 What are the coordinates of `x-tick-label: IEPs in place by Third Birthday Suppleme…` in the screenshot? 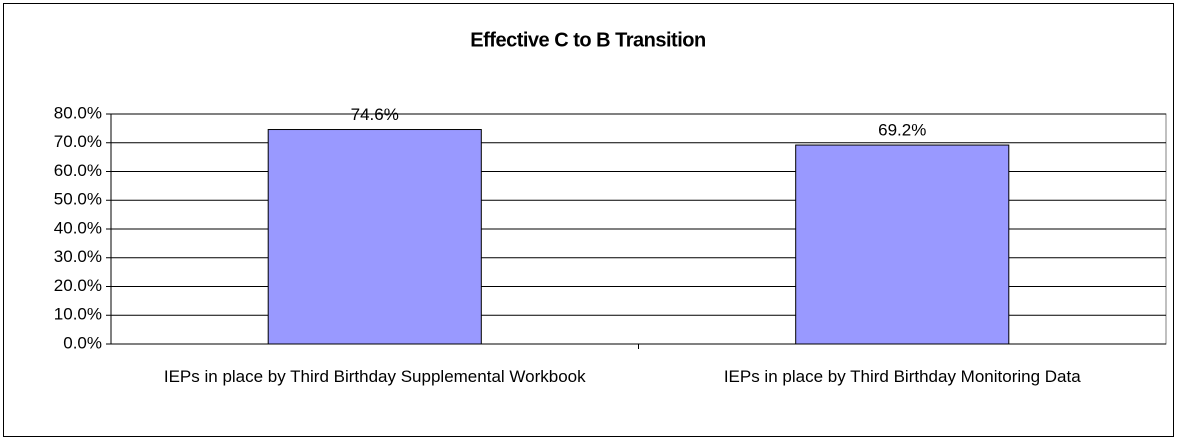 It's located at (374, 376).